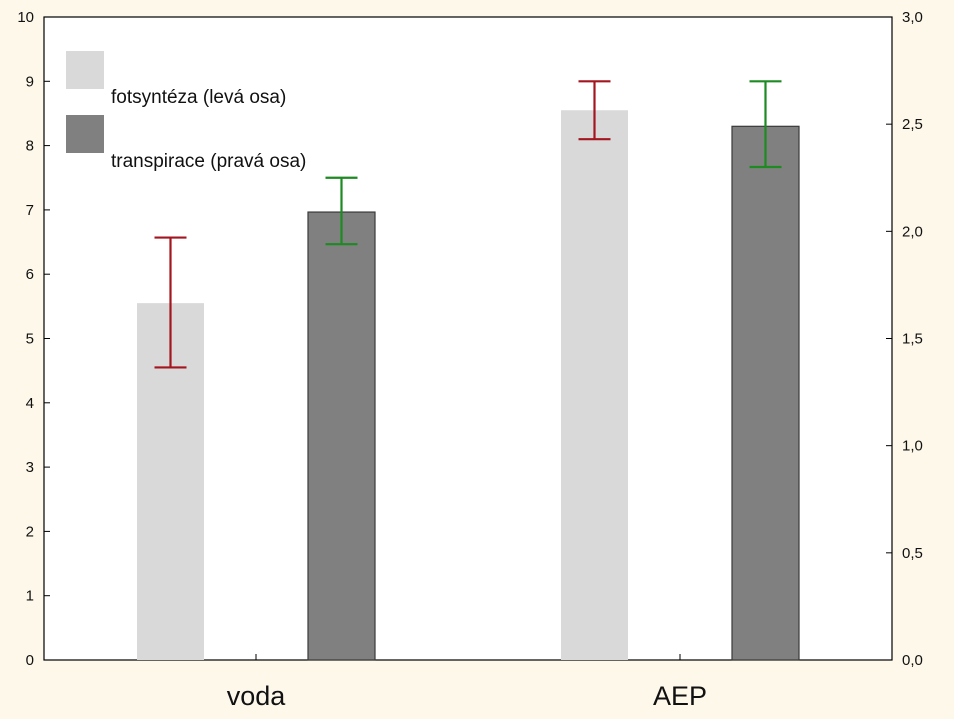  Describe the element at coordinates (30, 210) in the screenshot. I see `left-y-tick-label: 7` at that location.